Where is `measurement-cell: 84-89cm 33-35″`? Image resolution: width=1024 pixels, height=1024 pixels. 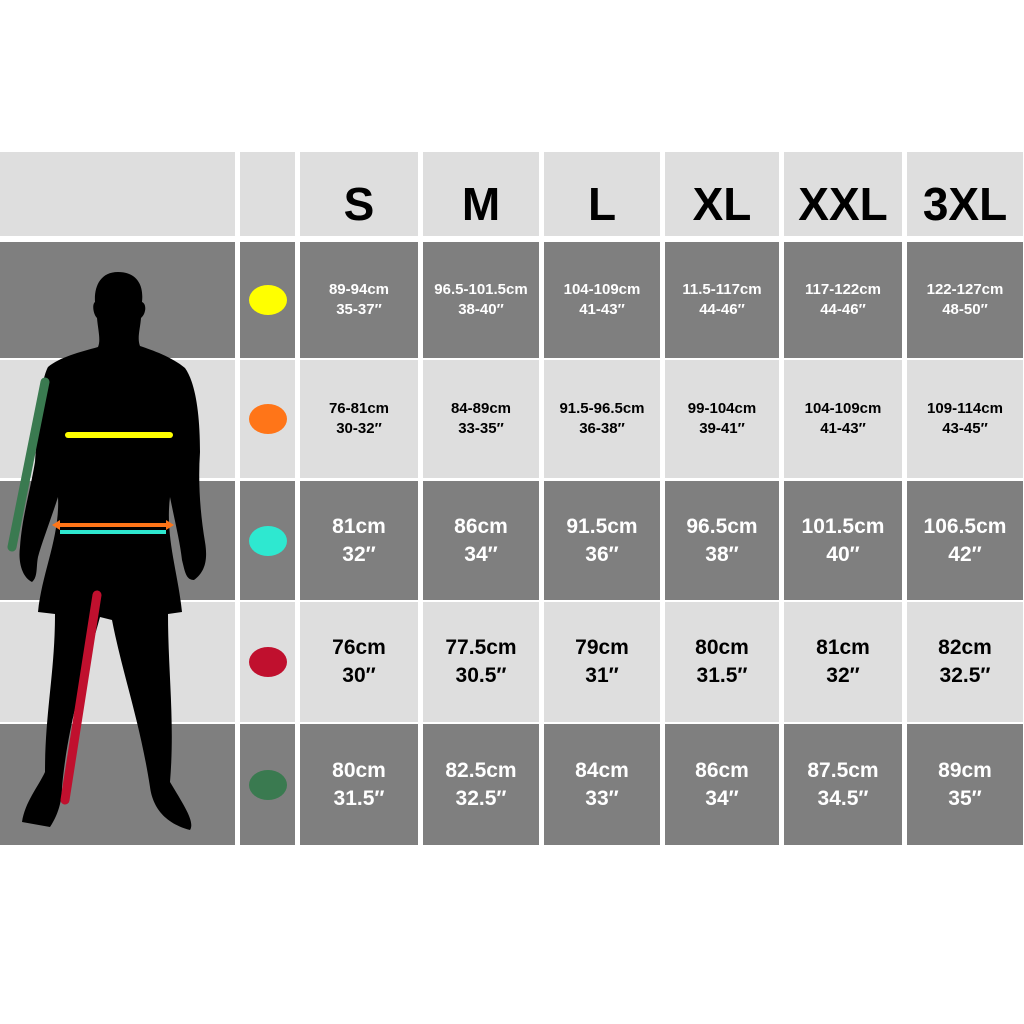 measurement-cell: 84-89cm 33-35″ is located at coordinates (481, 419).